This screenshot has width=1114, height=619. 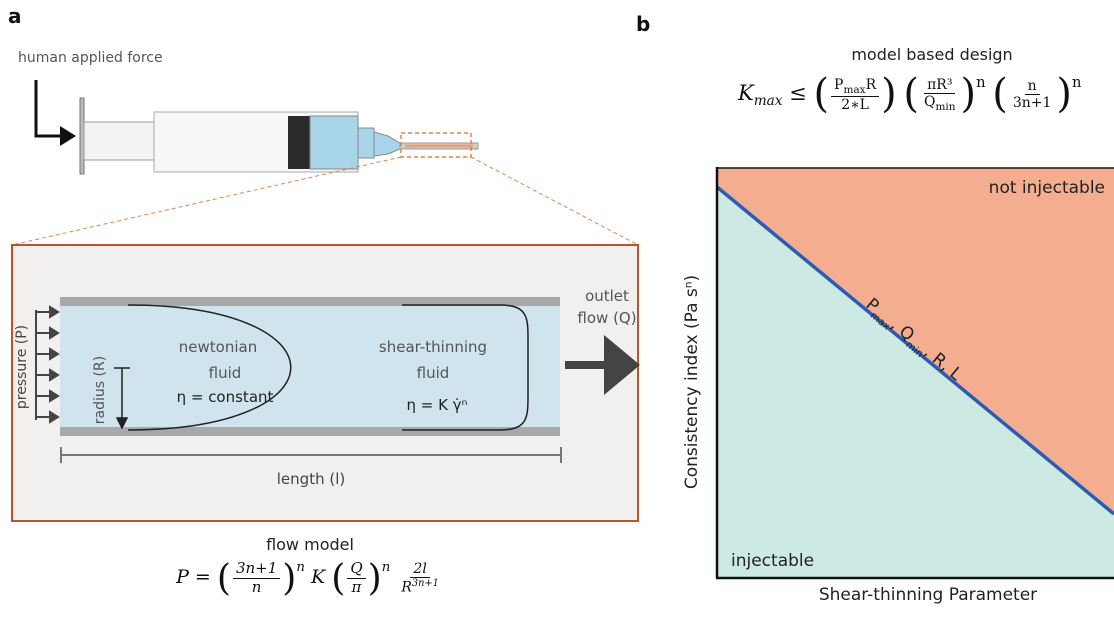 What do you see at coordinates (225, 373) in the screenshot?
I see `newtonian-fluid-label: fluid` at bounding box center [225, 373].